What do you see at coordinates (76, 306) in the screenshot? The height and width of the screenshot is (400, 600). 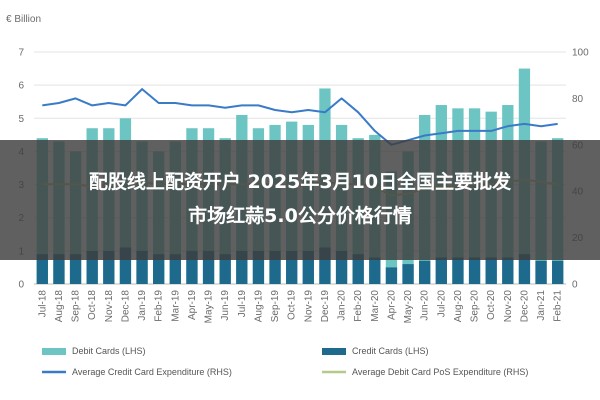 I see `x-tick-label: Sep-18` at bounding box center [76, 306].